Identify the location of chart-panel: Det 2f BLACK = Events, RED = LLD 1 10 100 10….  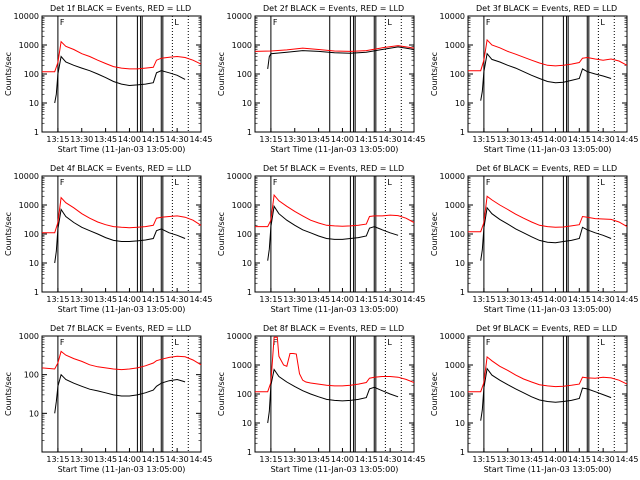
(321, 79).